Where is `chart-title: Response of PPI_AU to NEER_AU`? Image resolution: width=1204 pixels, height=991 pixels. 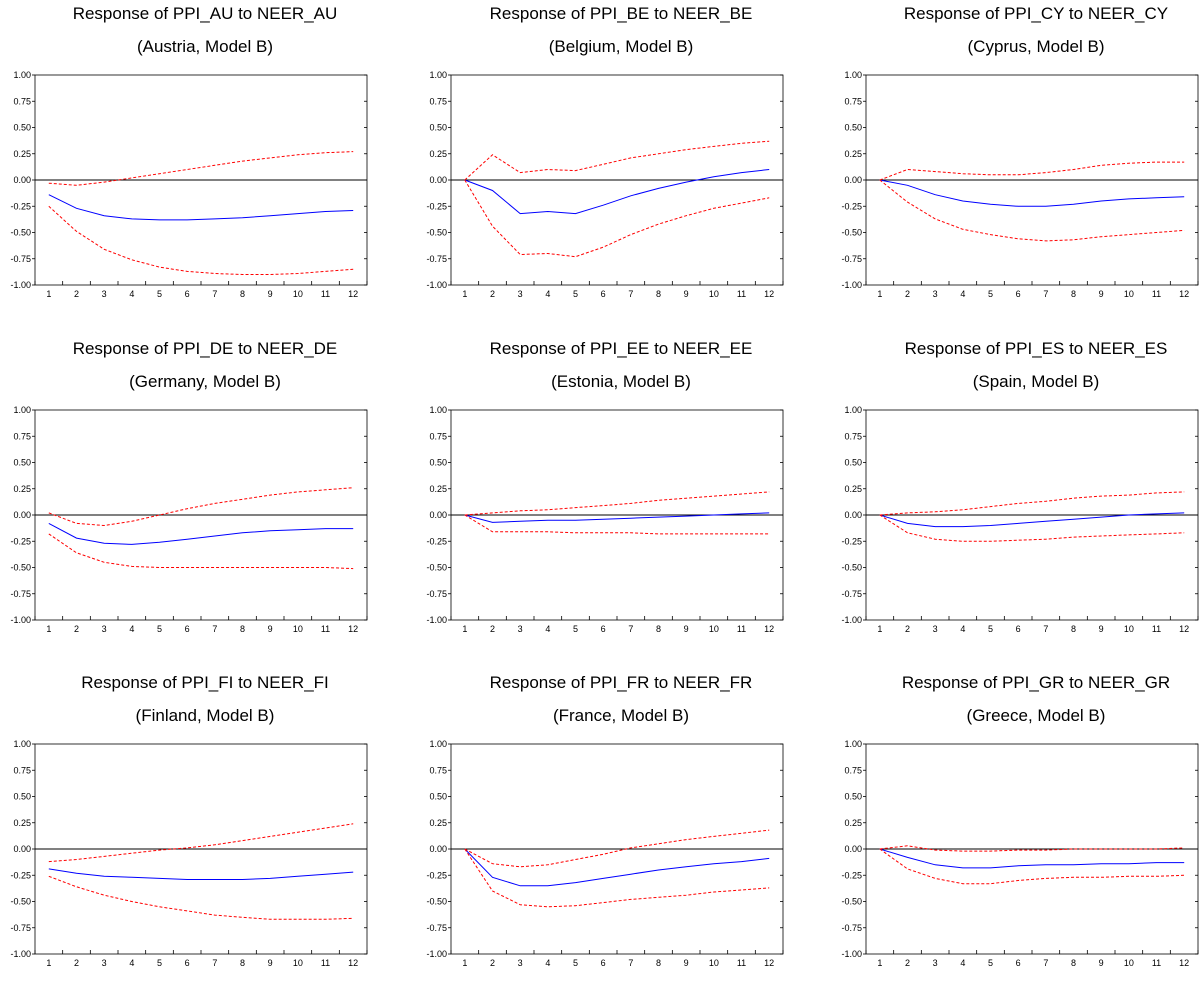 chart-title: Response of PPI_AU to NEER_AU is located at coordinates (205, 13).